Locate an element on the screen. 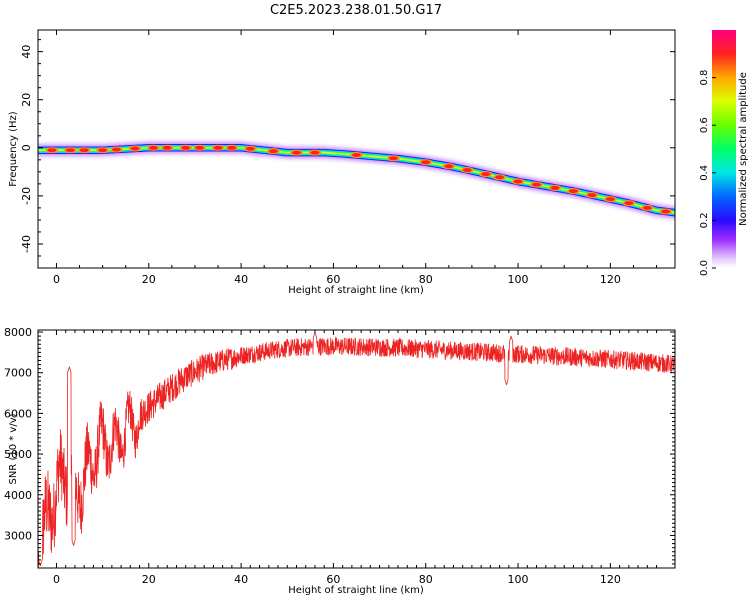  y-tick-label: 20 is located at coordinates (26, 100).